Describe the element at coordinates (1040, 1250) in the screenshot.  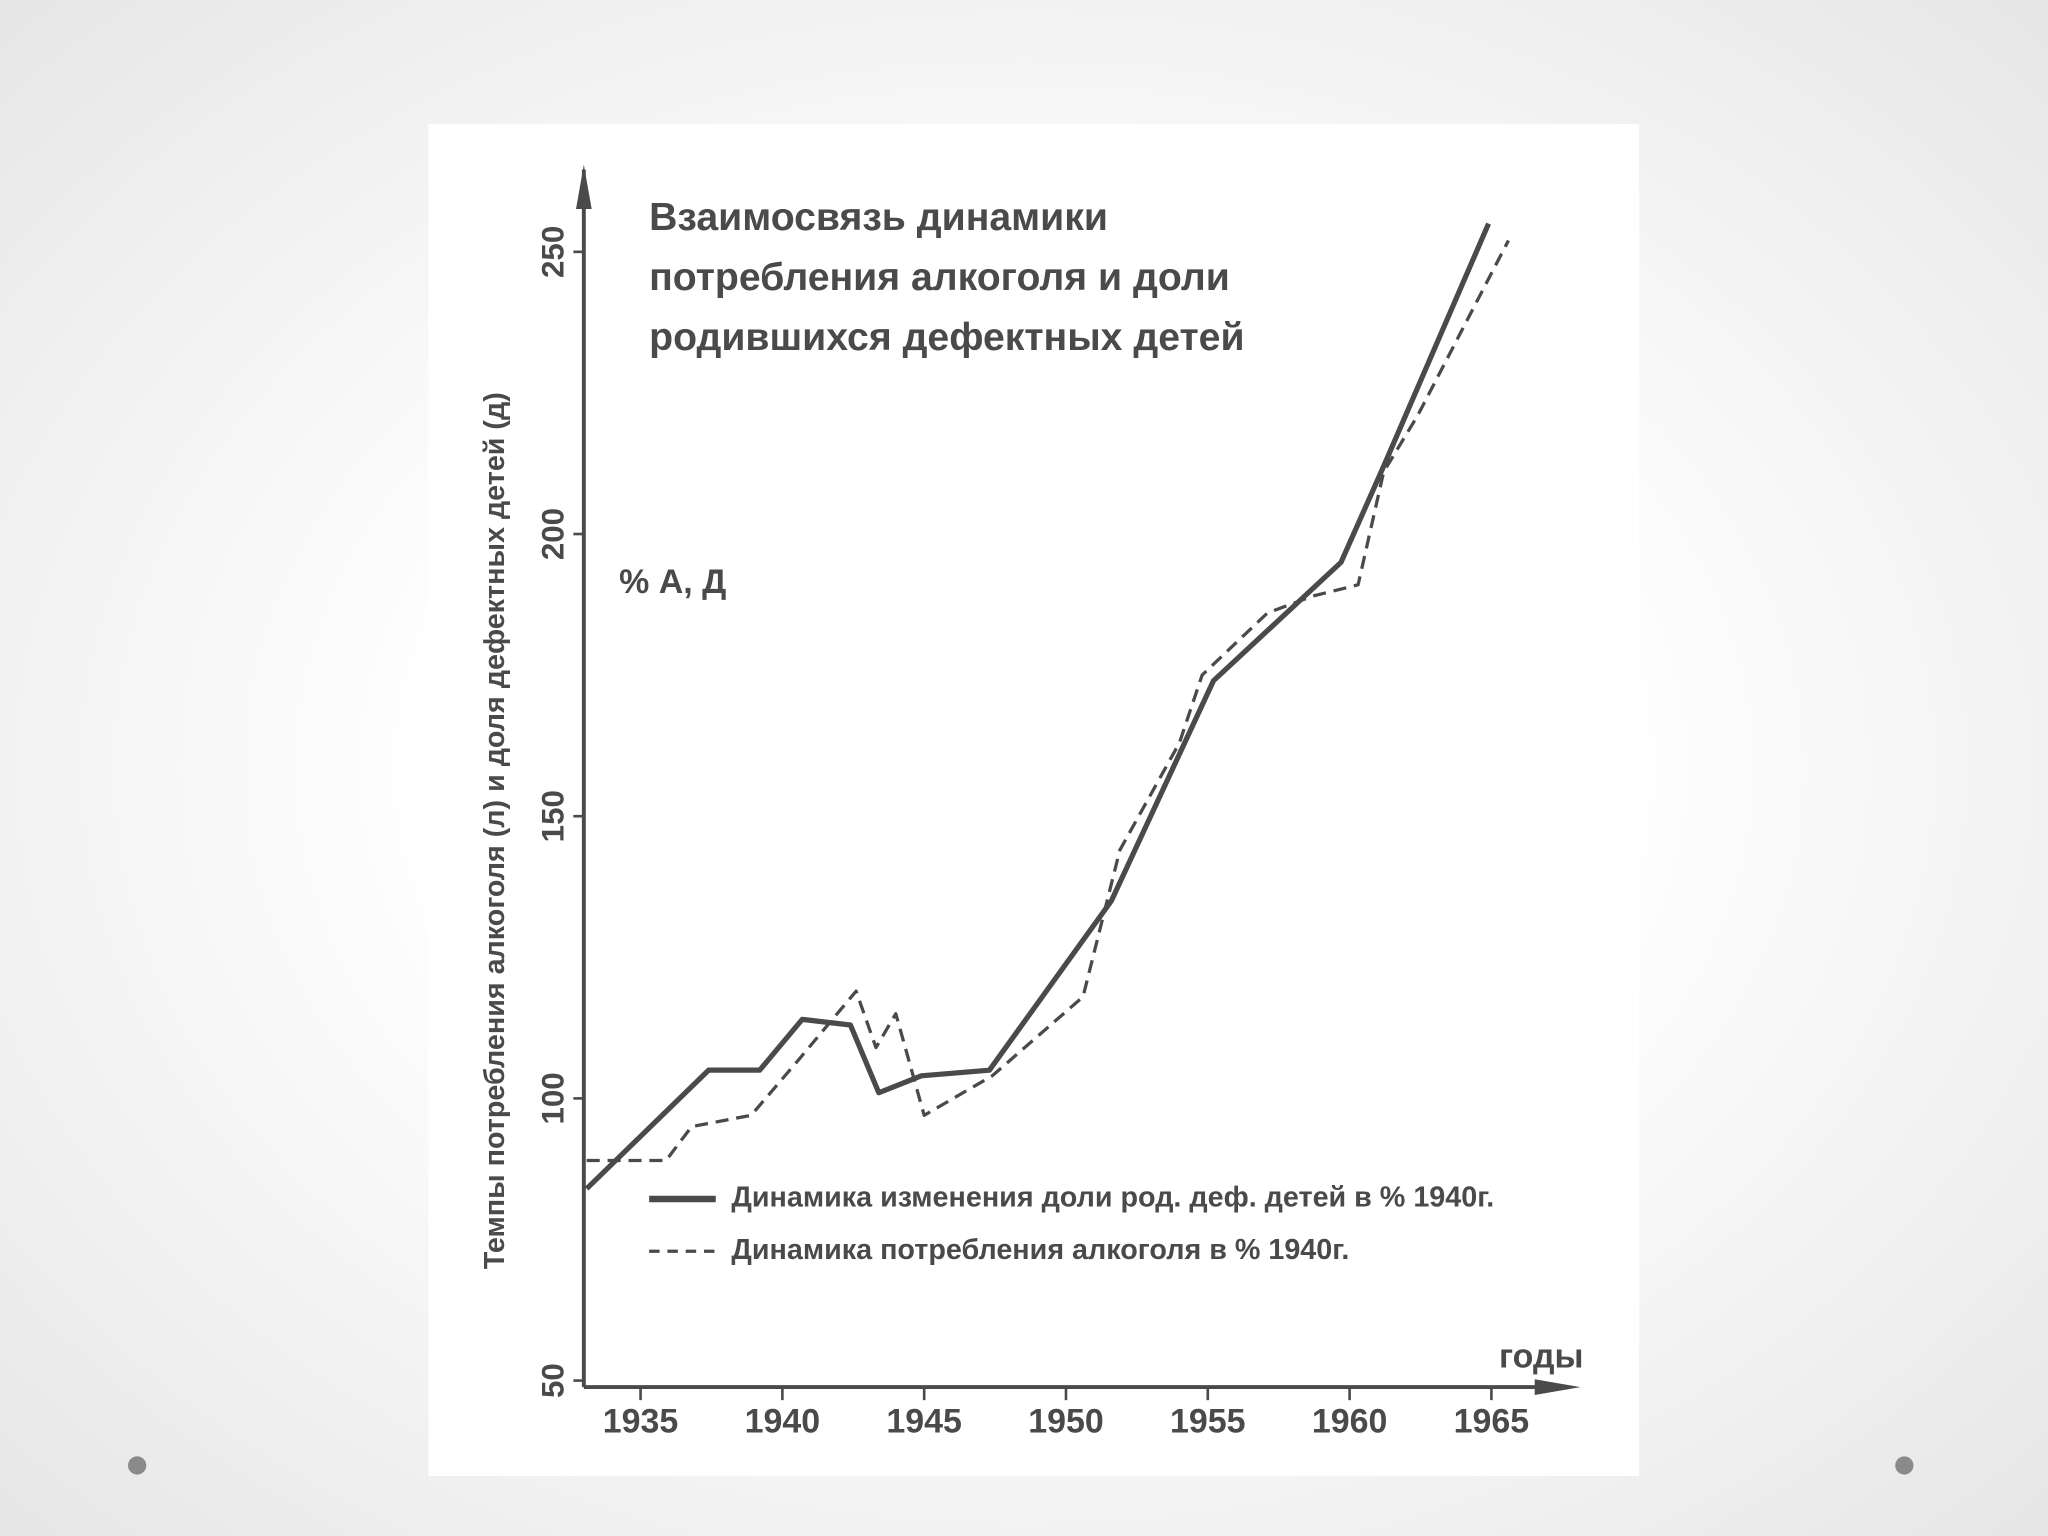
I see `legend-label: Динамика потребления алкоголя в % 1940г.` at that location.